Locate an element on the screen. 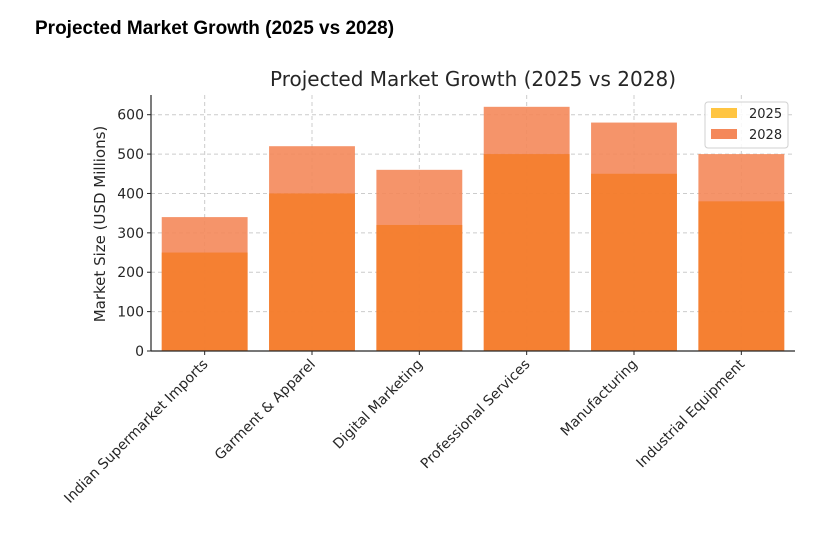  y-tick-label: 600 is located at coordinates (130, 116).